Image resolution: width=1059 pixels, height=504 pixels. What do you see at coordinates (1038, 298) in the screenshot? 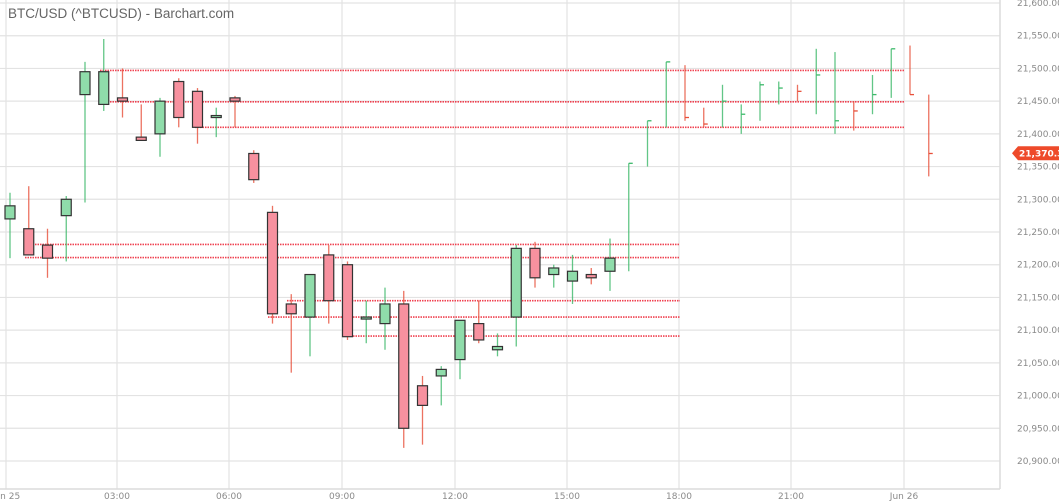
I see `y-tick-label: 21,150.00` at bounding box center [1038, 298].